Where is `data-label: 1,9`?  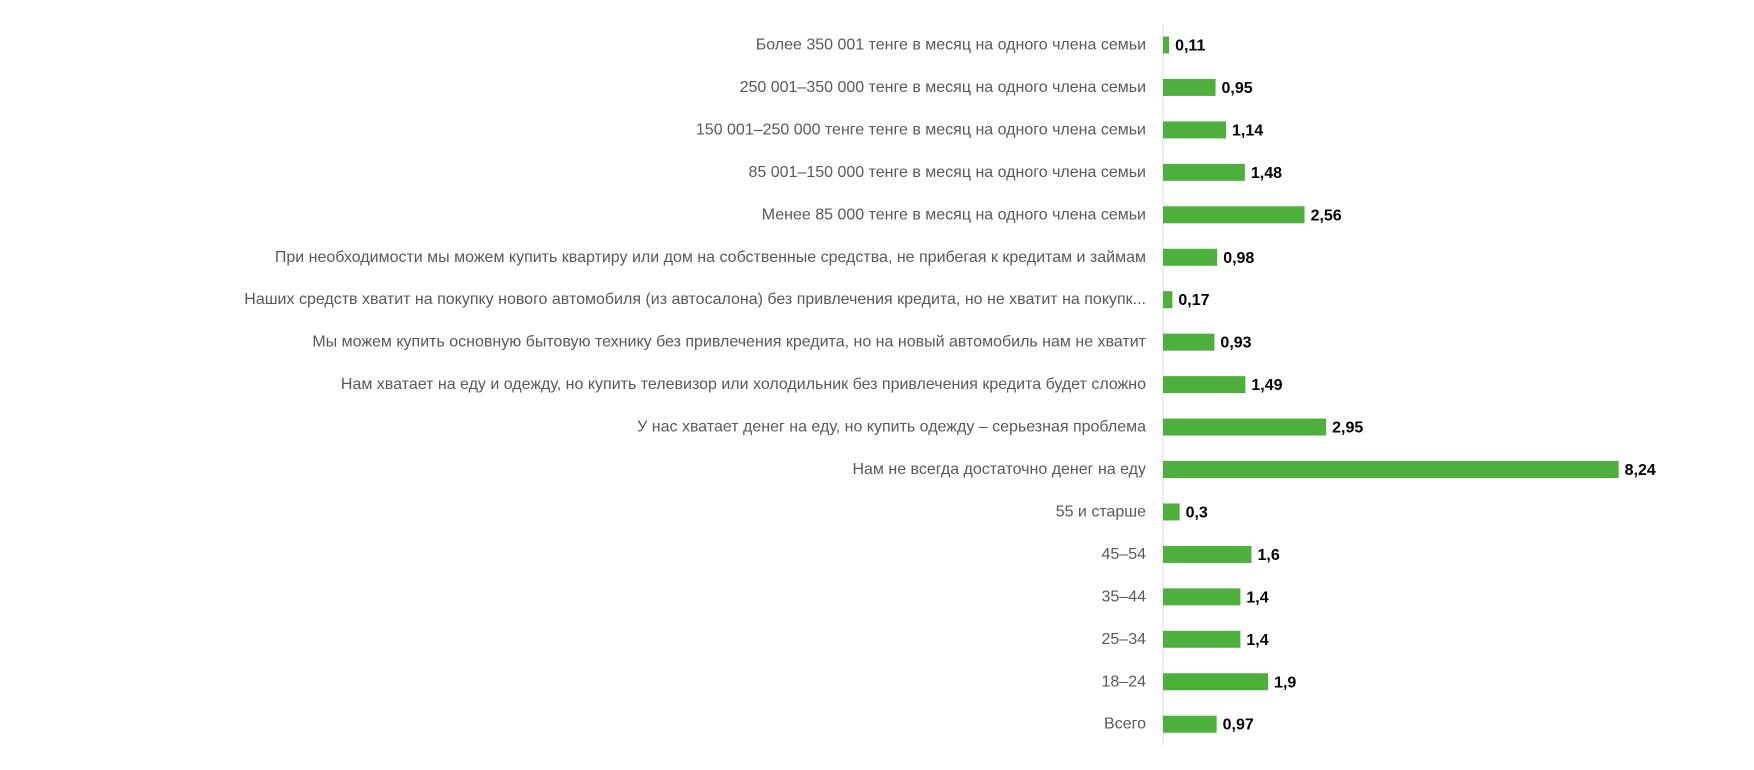
data-label: 1,9 is located at coordinates (1285, 682).